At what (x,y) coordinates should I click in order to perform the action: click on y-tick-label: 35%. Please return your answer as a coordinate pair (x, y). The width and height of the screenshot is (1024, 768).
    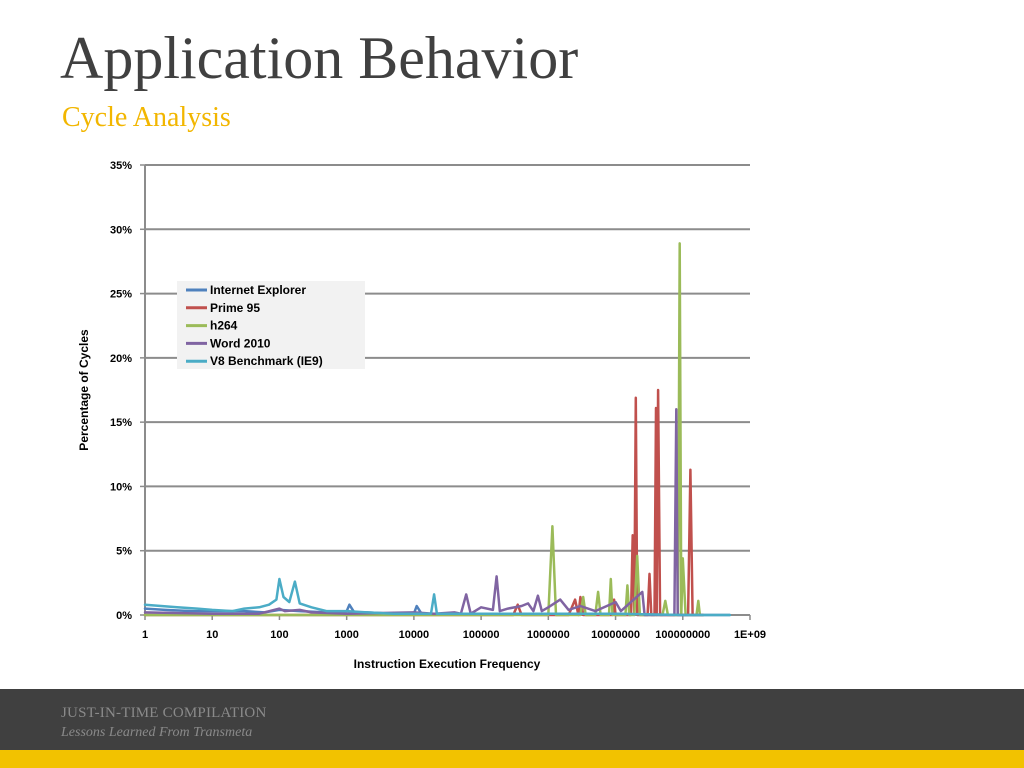
    Looking at the image, I should click on (121, 166).